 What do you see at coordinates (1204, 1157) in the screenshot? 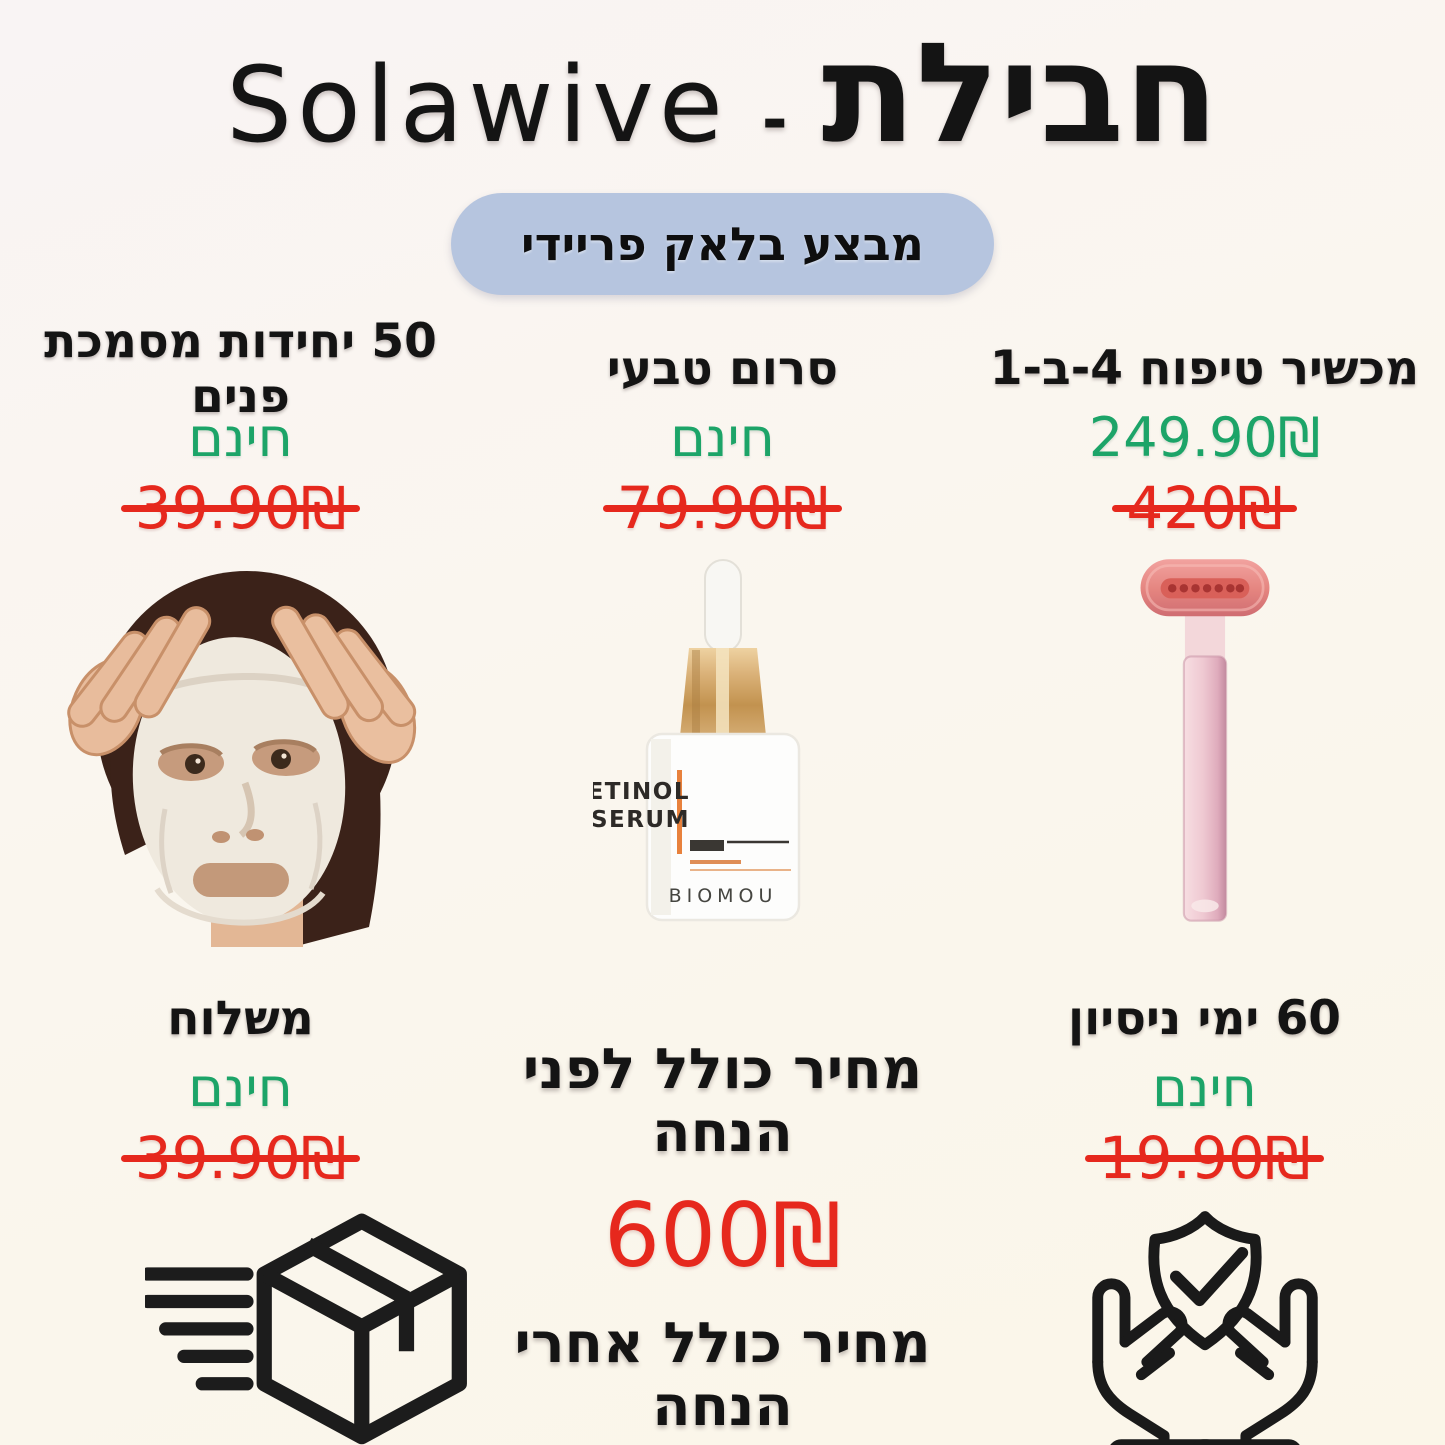
I see `trial-price-old: 19.90₪` at bounding box center [1204, 1157].